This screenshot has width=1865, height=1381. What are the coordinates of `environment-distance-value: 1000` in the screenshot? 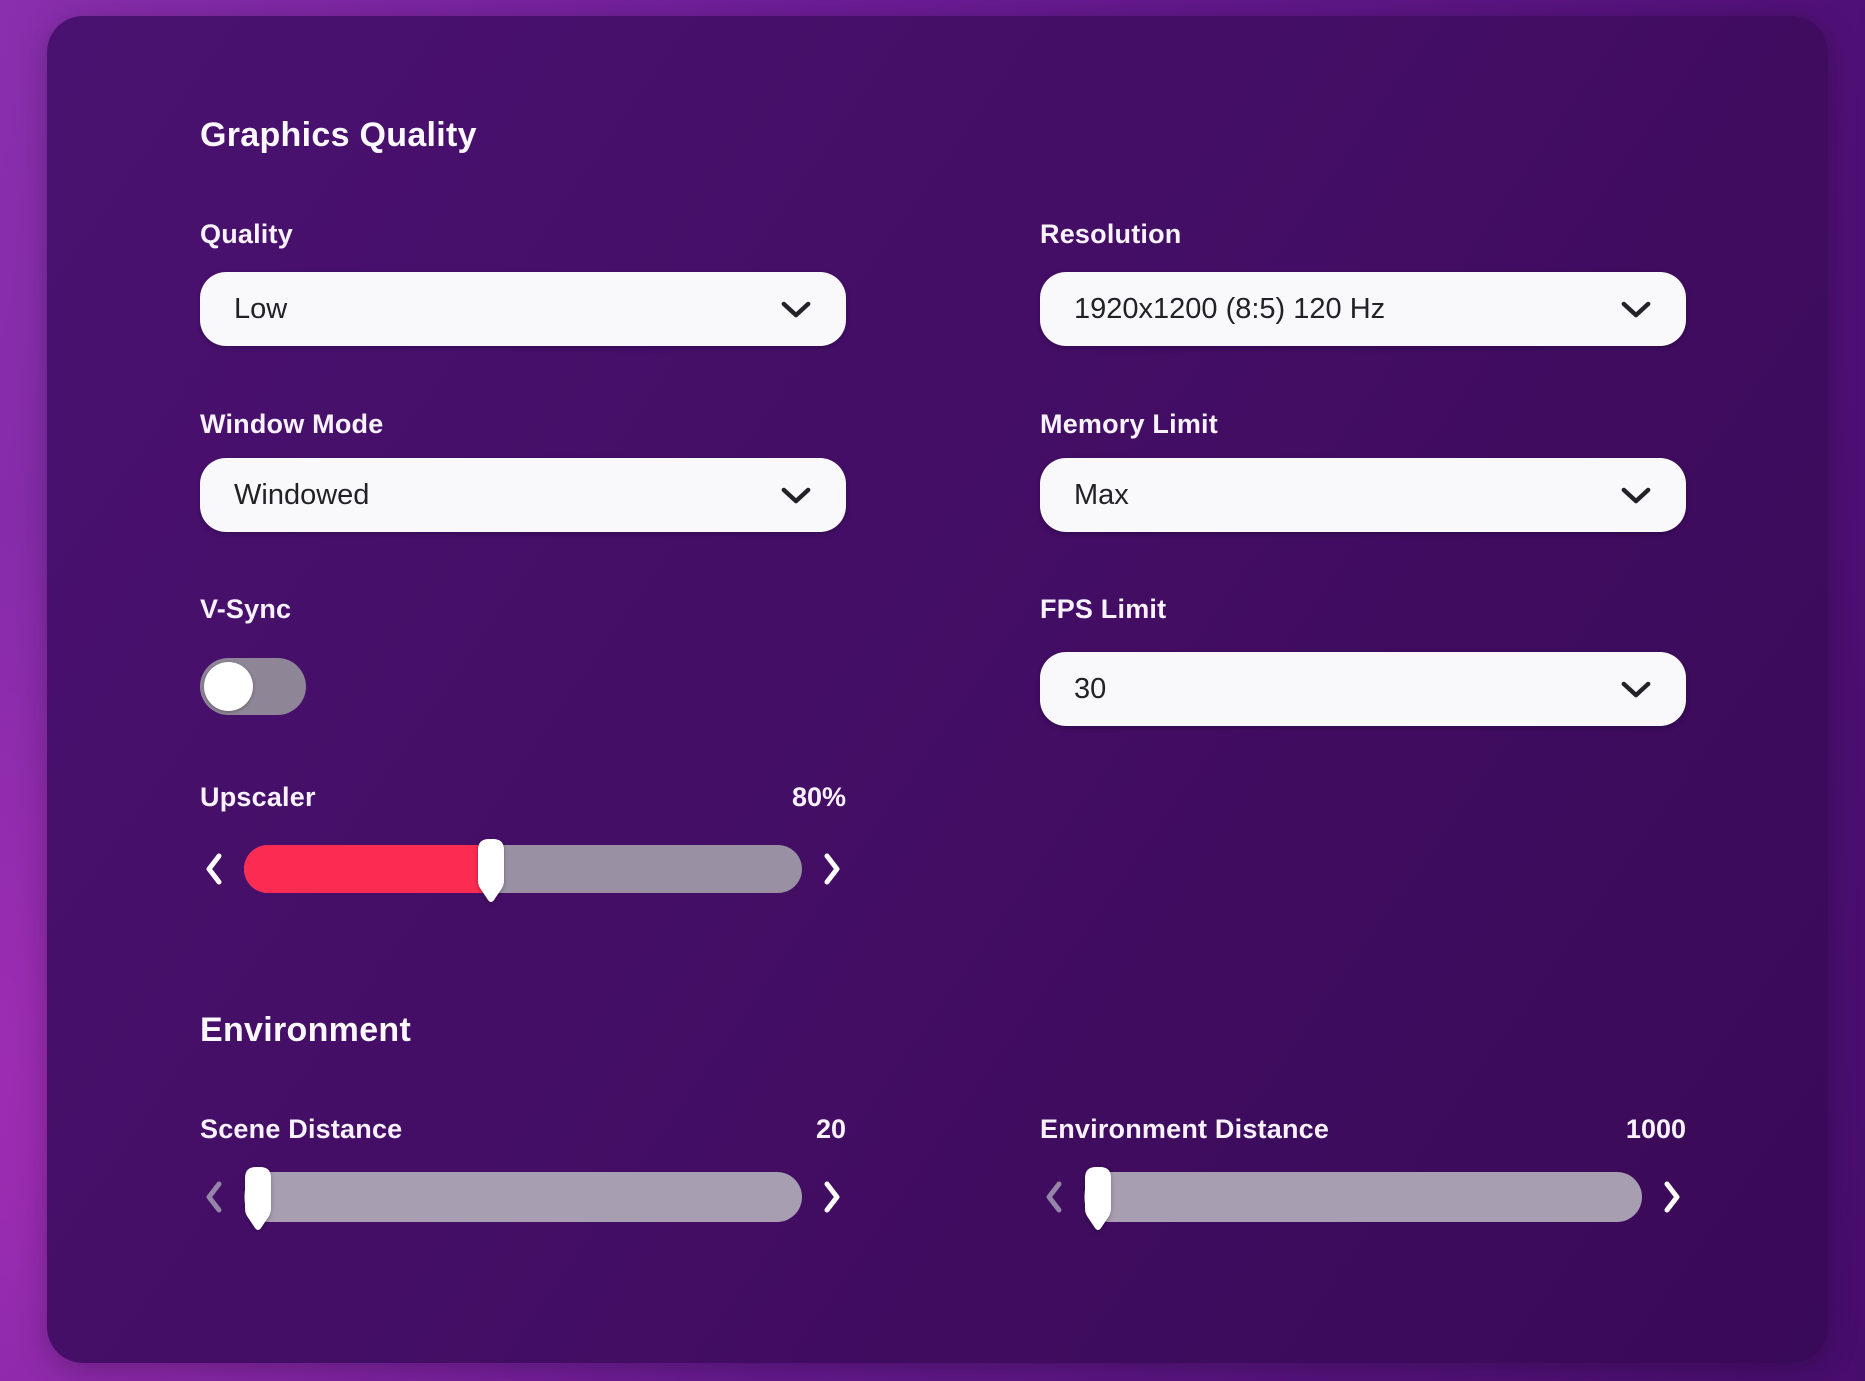 It's located at (1655, 1129).